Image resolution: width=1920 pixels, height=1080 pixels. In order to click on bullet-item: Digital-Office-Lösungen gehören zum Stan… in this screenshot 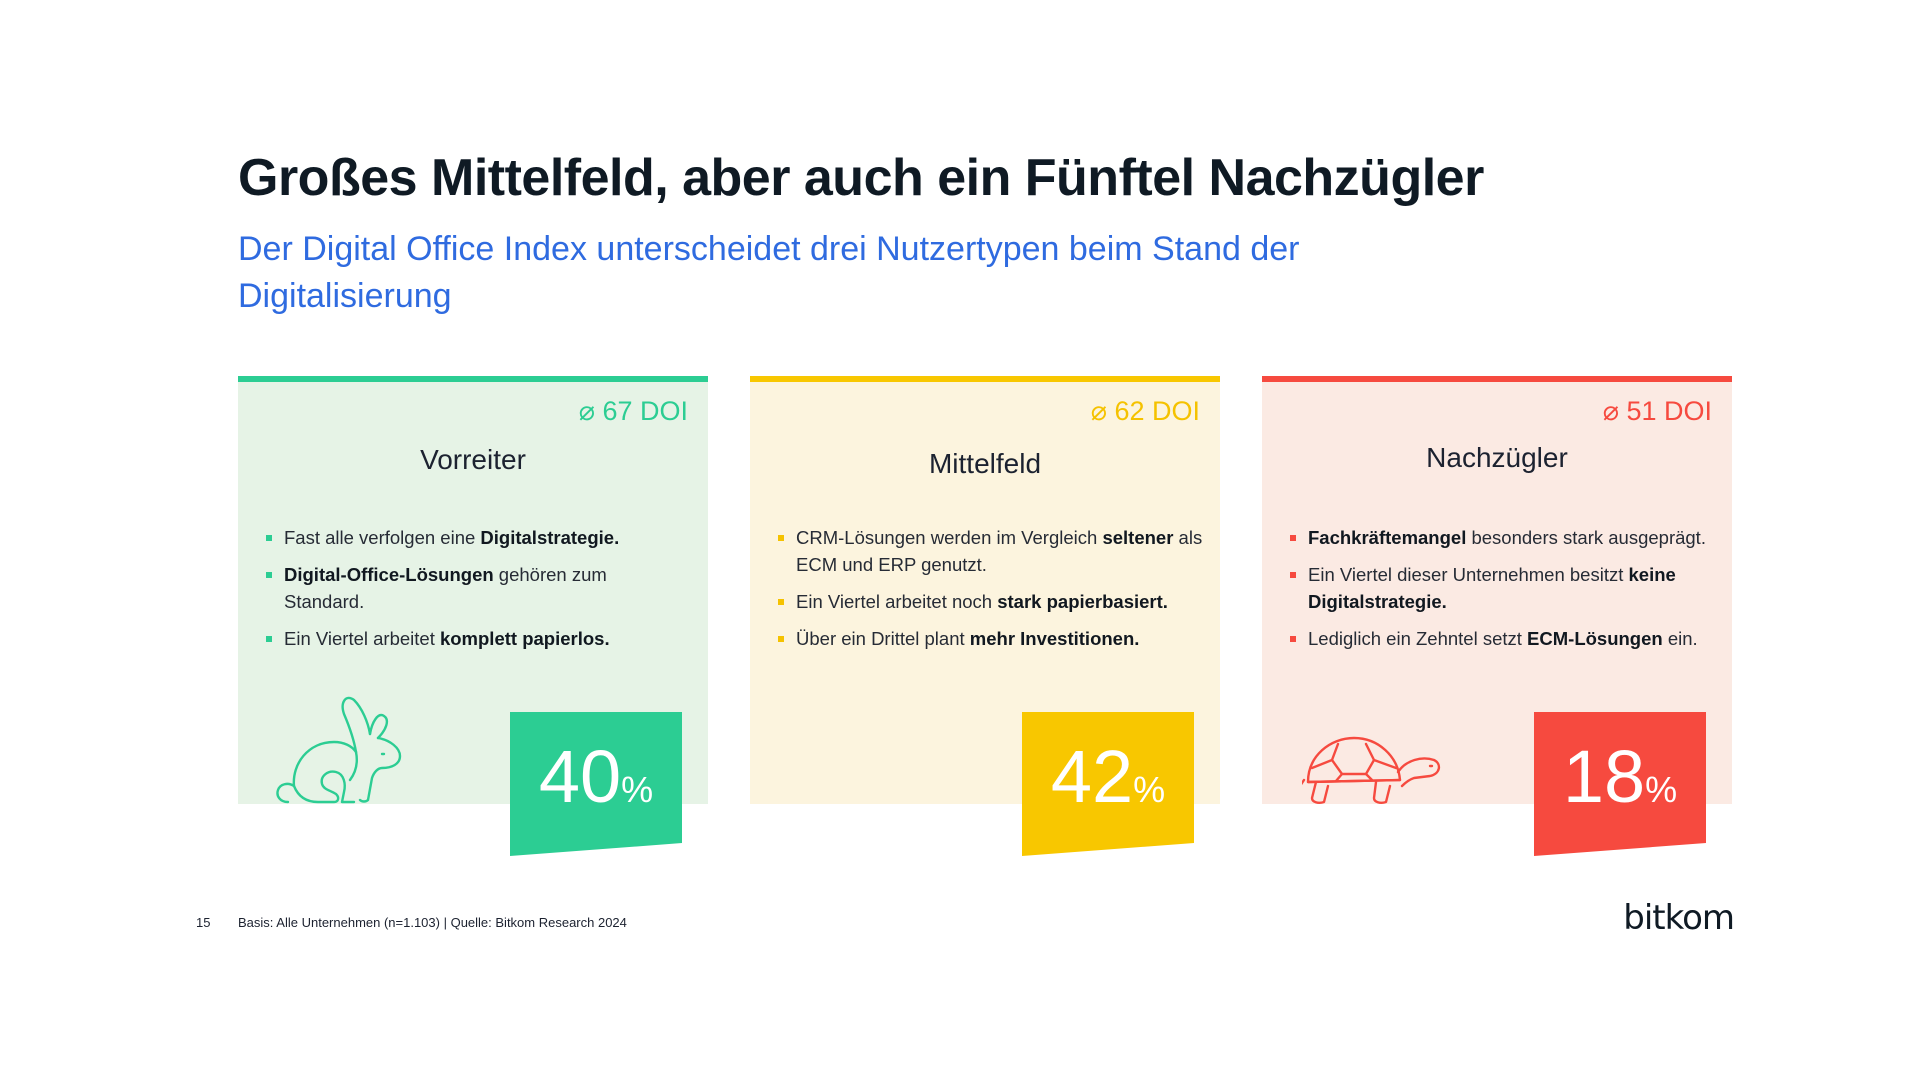, I will do `click(478, 588)`.